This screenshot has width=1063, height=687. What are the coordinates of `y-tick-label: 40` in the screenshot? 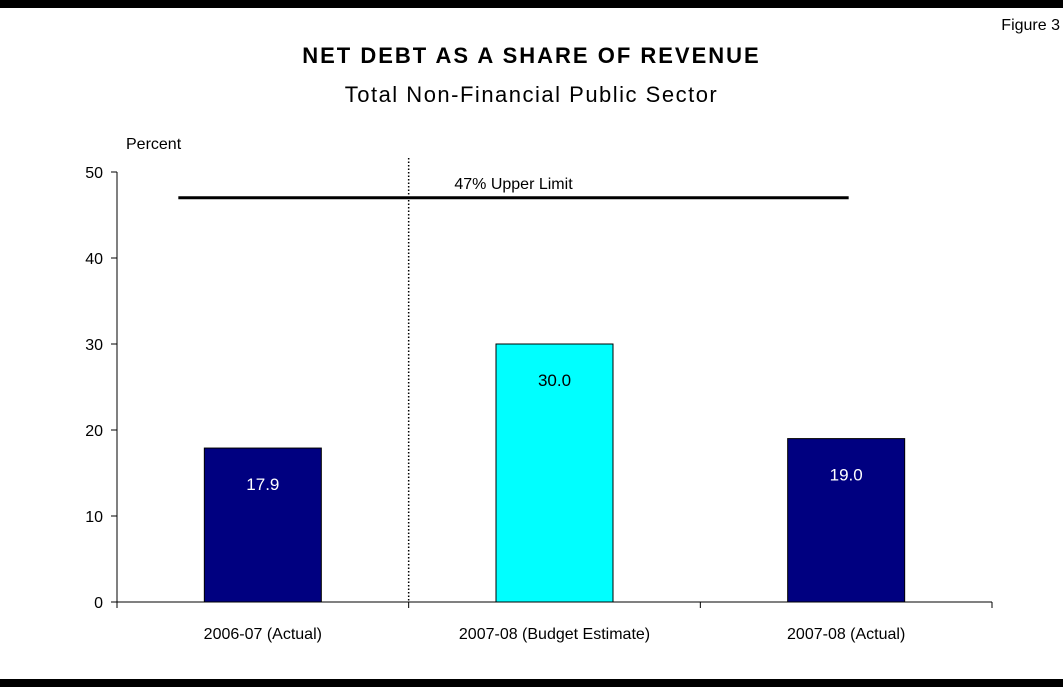 It's located at (94, 259).